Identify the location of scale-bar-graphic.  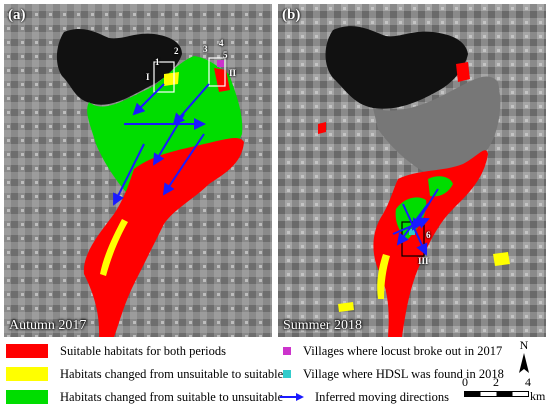
(496, 394).